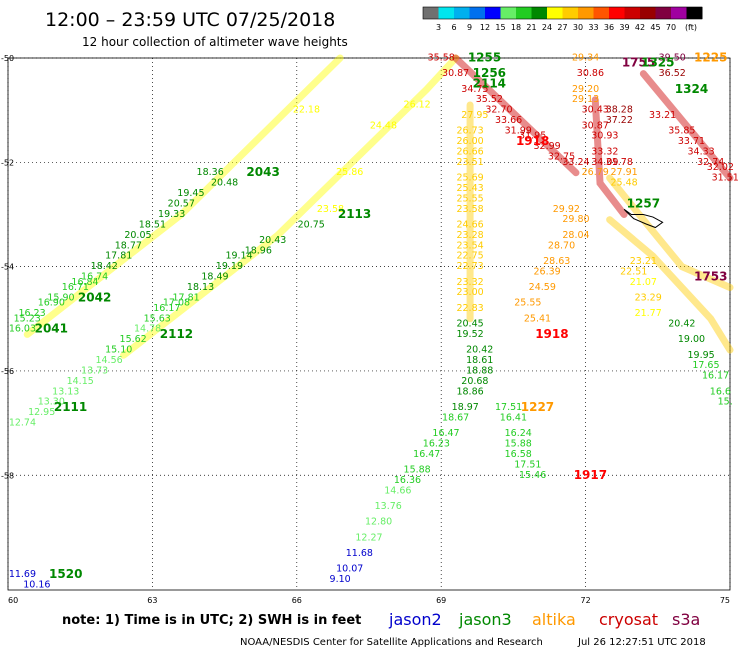 The height and width of the screenshot is (654, 740). What do you see at coordinates (479, 370) in the screenshot?
I see `swh-label: 18.88` at bounding box center [479, 370].